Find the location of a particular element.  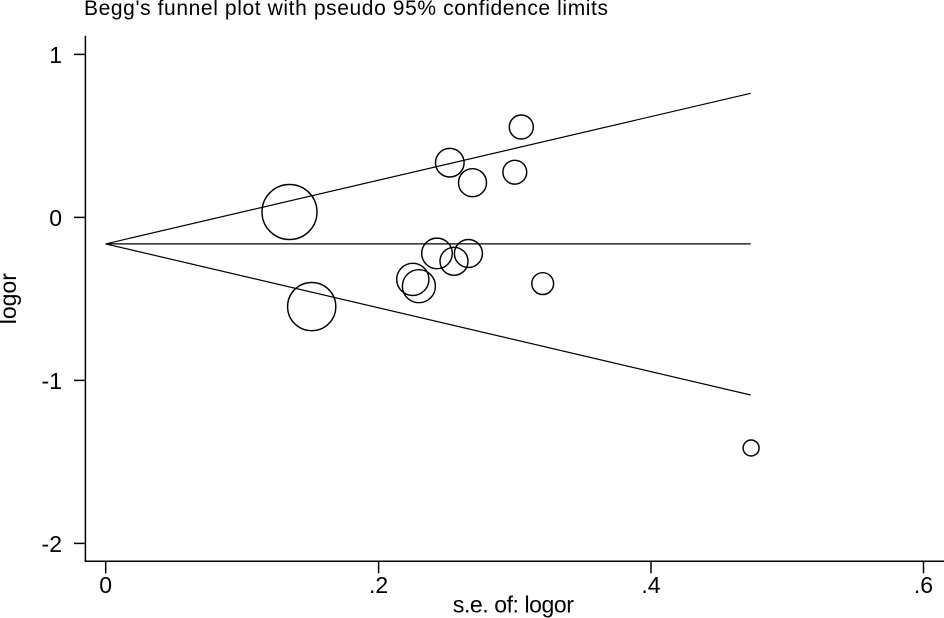

svg-text: -1 is located at coordinates (52, 381).